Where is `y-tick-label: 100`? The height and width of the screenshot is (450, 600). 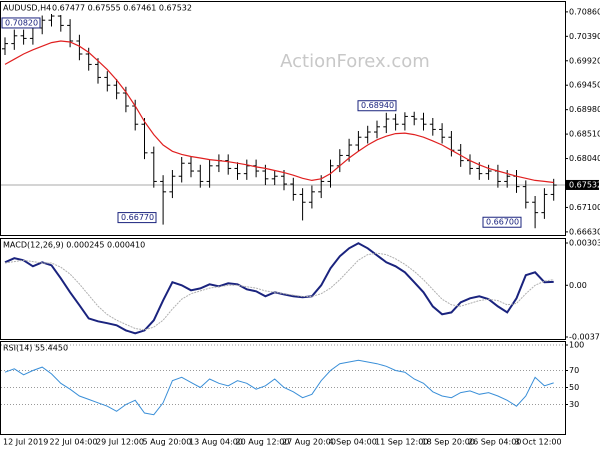
y-tick-label: 100 is located at coordinates (576, 345).